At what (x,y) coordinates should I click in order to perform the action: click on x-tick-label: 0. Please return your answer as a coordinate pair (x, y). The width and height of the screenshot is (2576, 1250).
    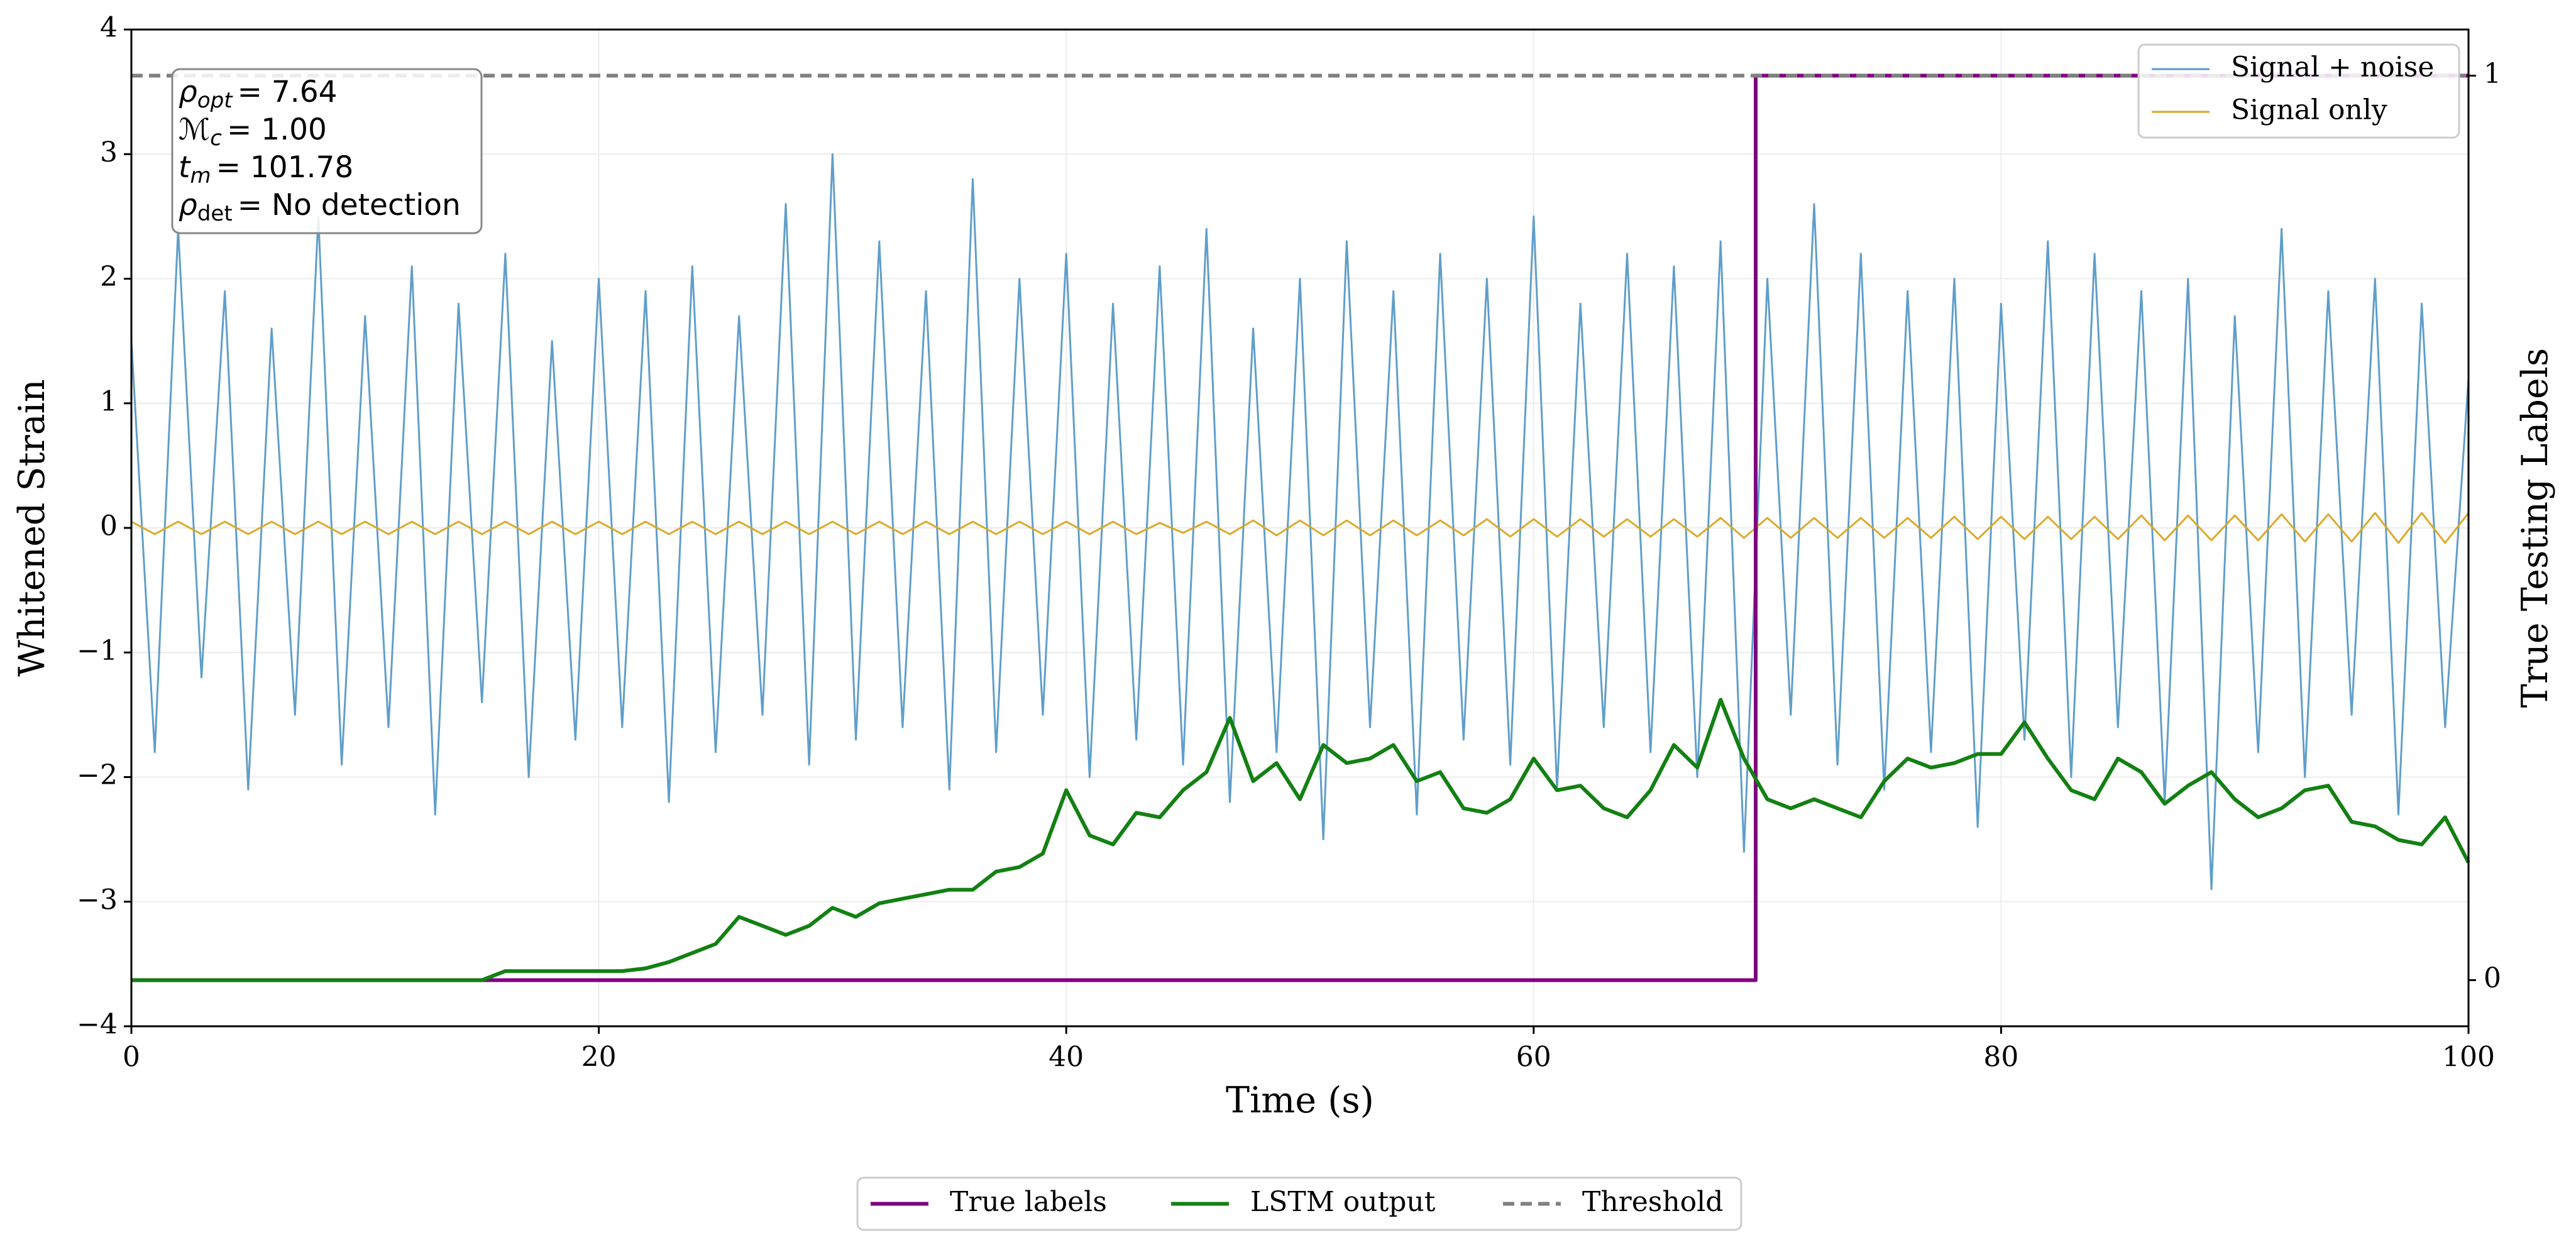
    Looking at the image, I should click on (131, 1057).